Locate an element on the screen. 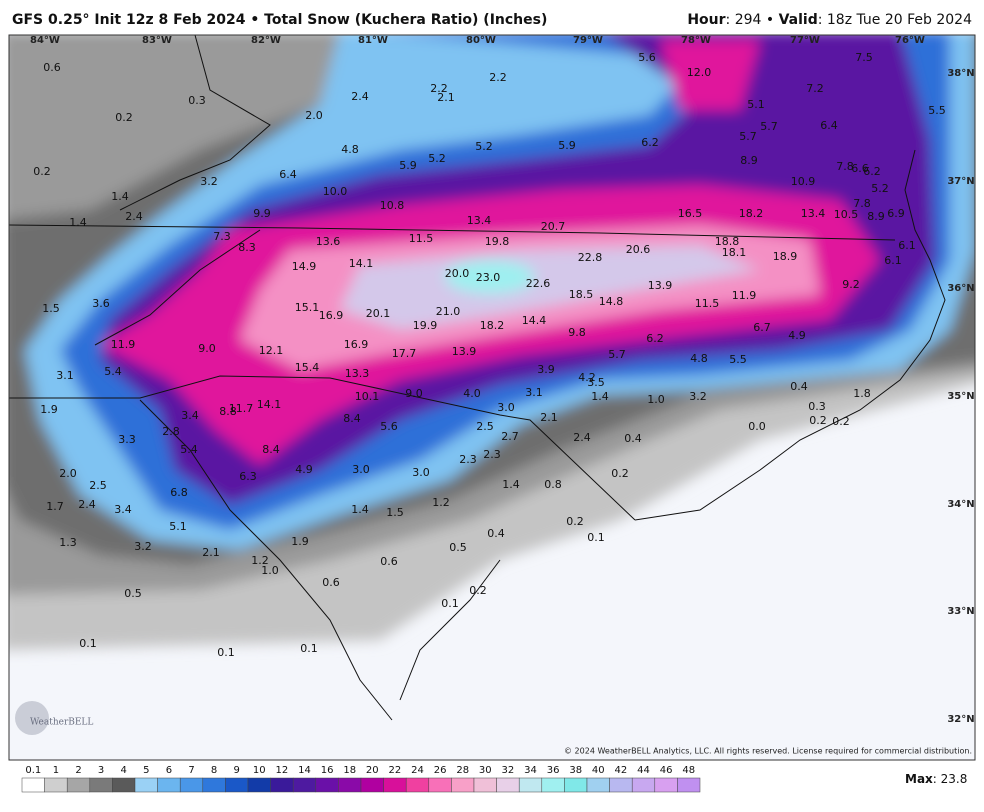  colorbar-label: 46 is located at coordinates (666, 770).